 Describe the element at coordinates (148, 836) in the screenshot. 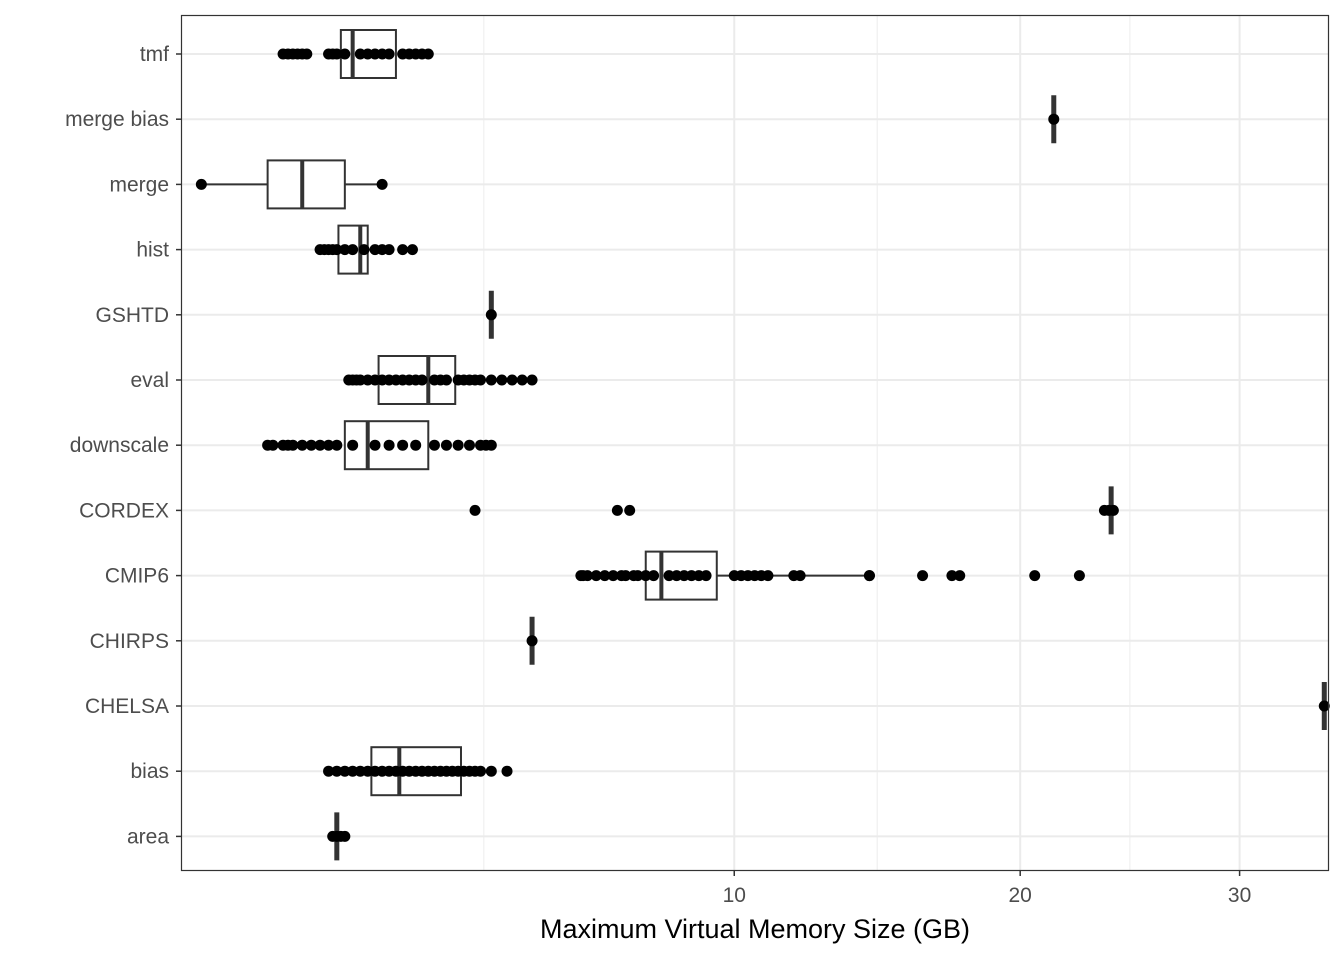

I see `y-tick-label: area` at that location.